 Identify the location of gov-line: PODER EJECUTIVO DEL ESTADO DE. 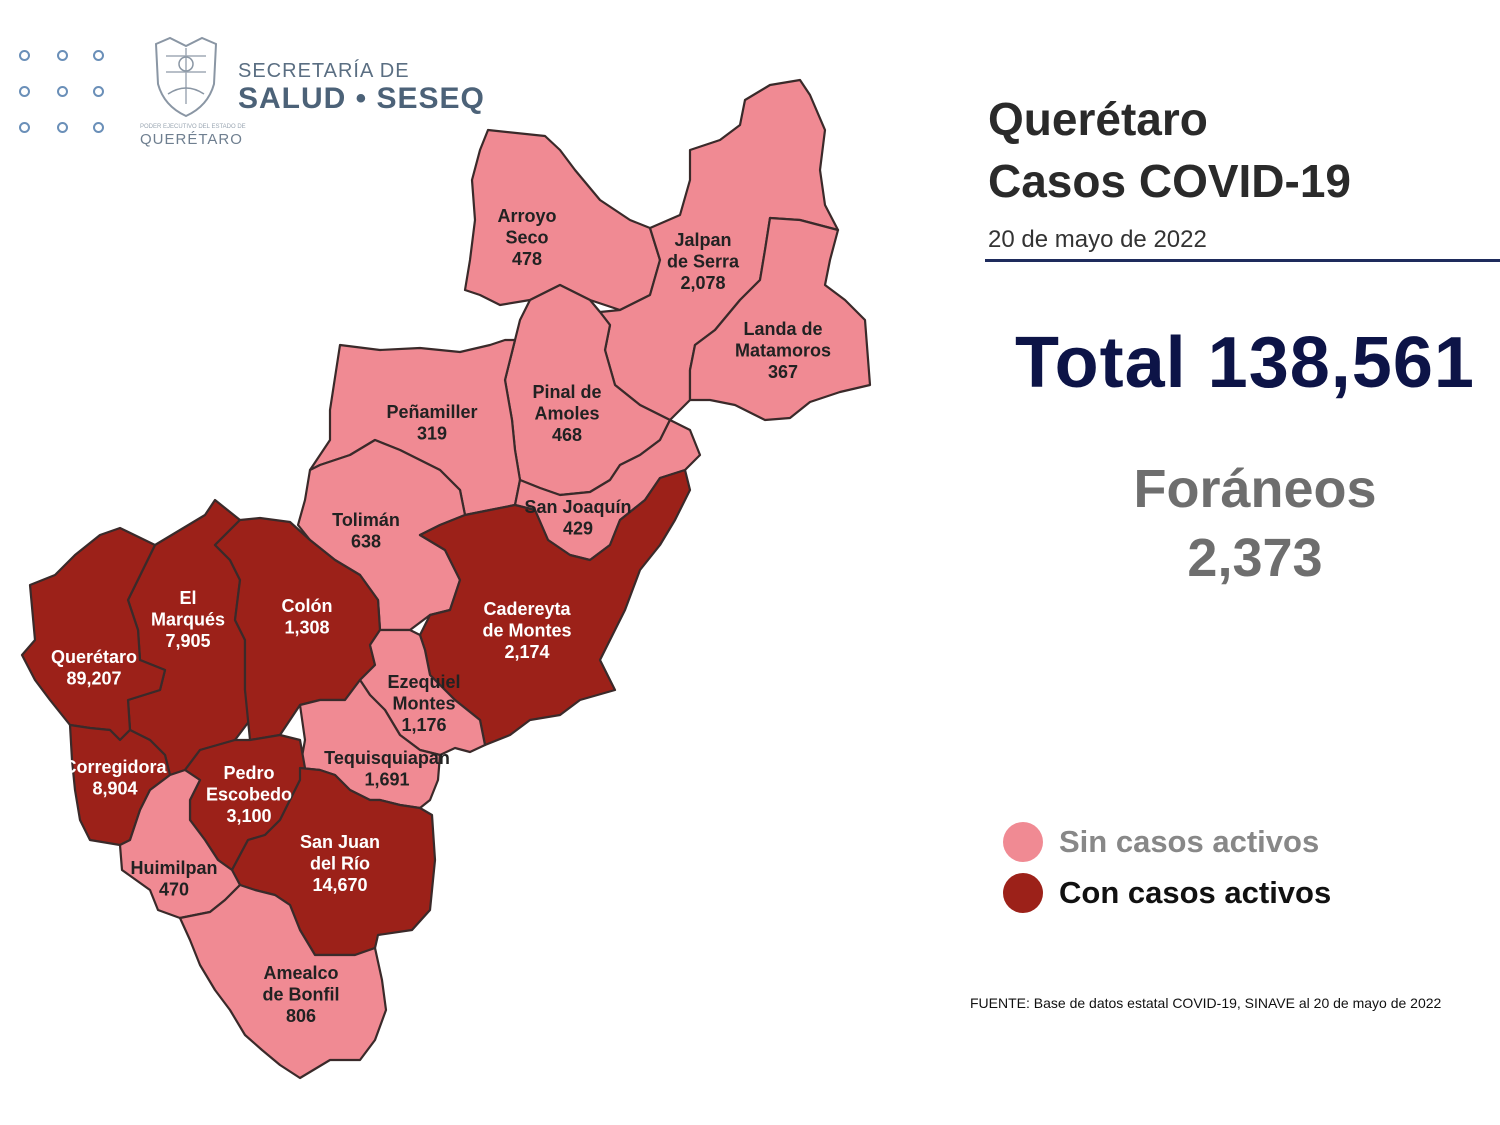
(193, 127).